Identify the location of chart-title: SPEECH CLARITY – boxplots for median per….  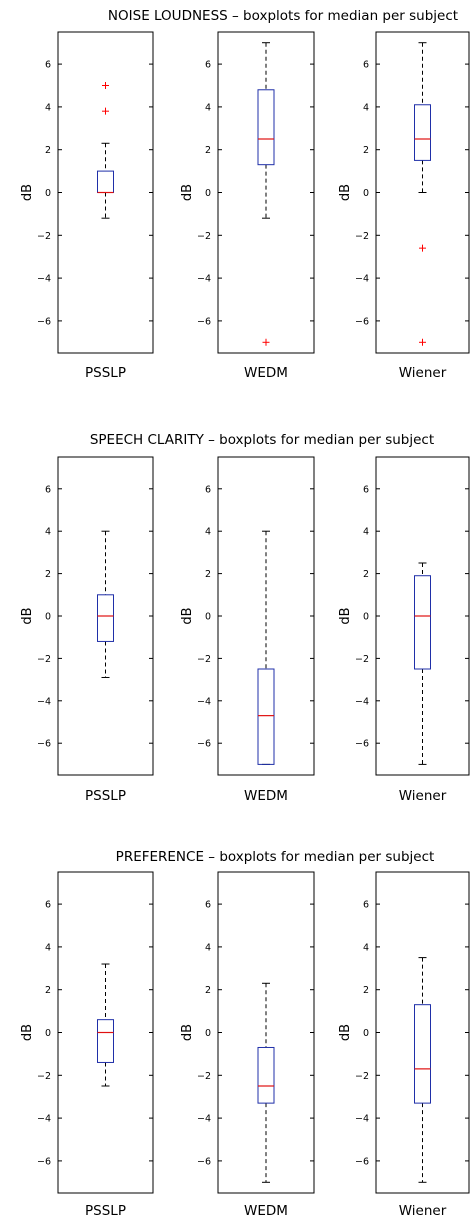
(262, 440).